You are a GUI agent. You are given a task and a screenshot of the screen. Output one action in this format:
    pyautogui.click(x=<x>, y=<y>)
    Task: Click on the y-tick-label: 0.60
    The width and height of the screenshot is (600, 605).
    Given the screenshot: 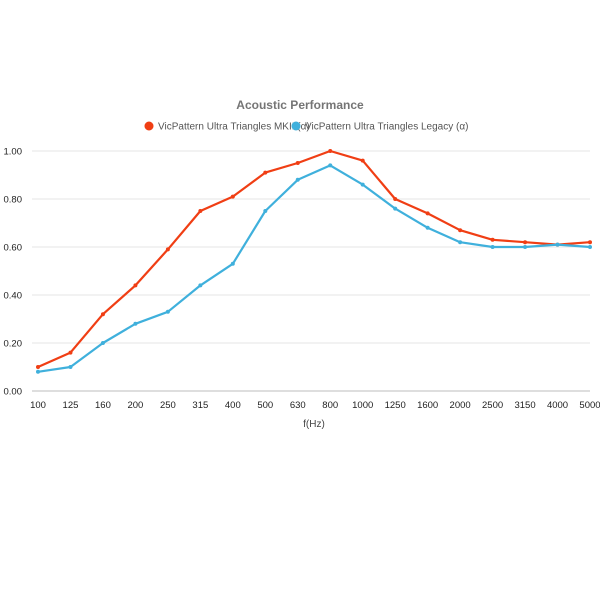 What is the action you would take?
    pyautogui.click(x=13, y=248)
    